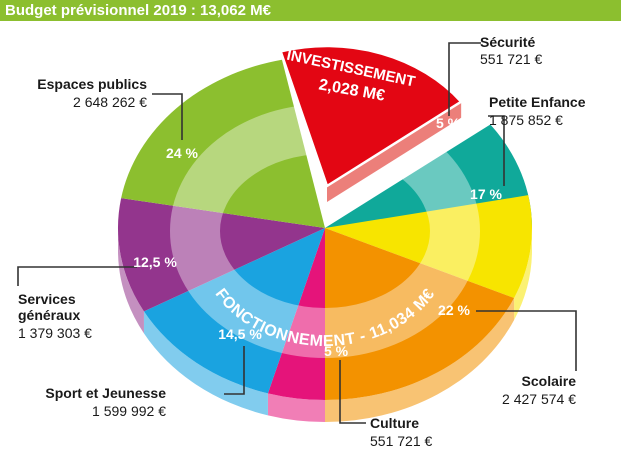  Describe the element at coordinates (296, 407) in the screenshot. I see `side-culture` at that location.